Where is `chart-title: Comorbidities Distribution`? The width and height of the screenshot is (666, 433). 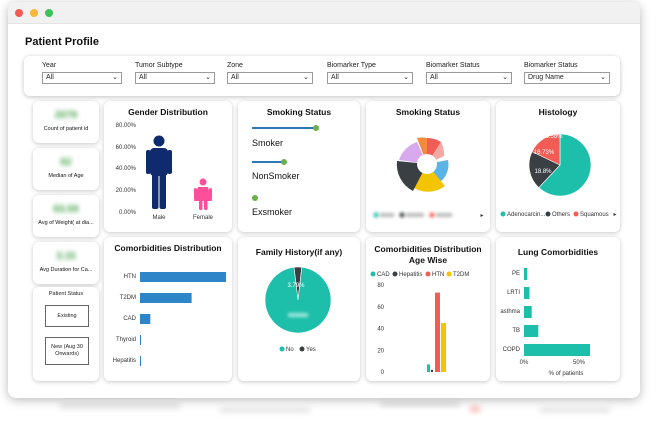 chart-title: Comorbidities Distribution is located at coordinates (428, 249).